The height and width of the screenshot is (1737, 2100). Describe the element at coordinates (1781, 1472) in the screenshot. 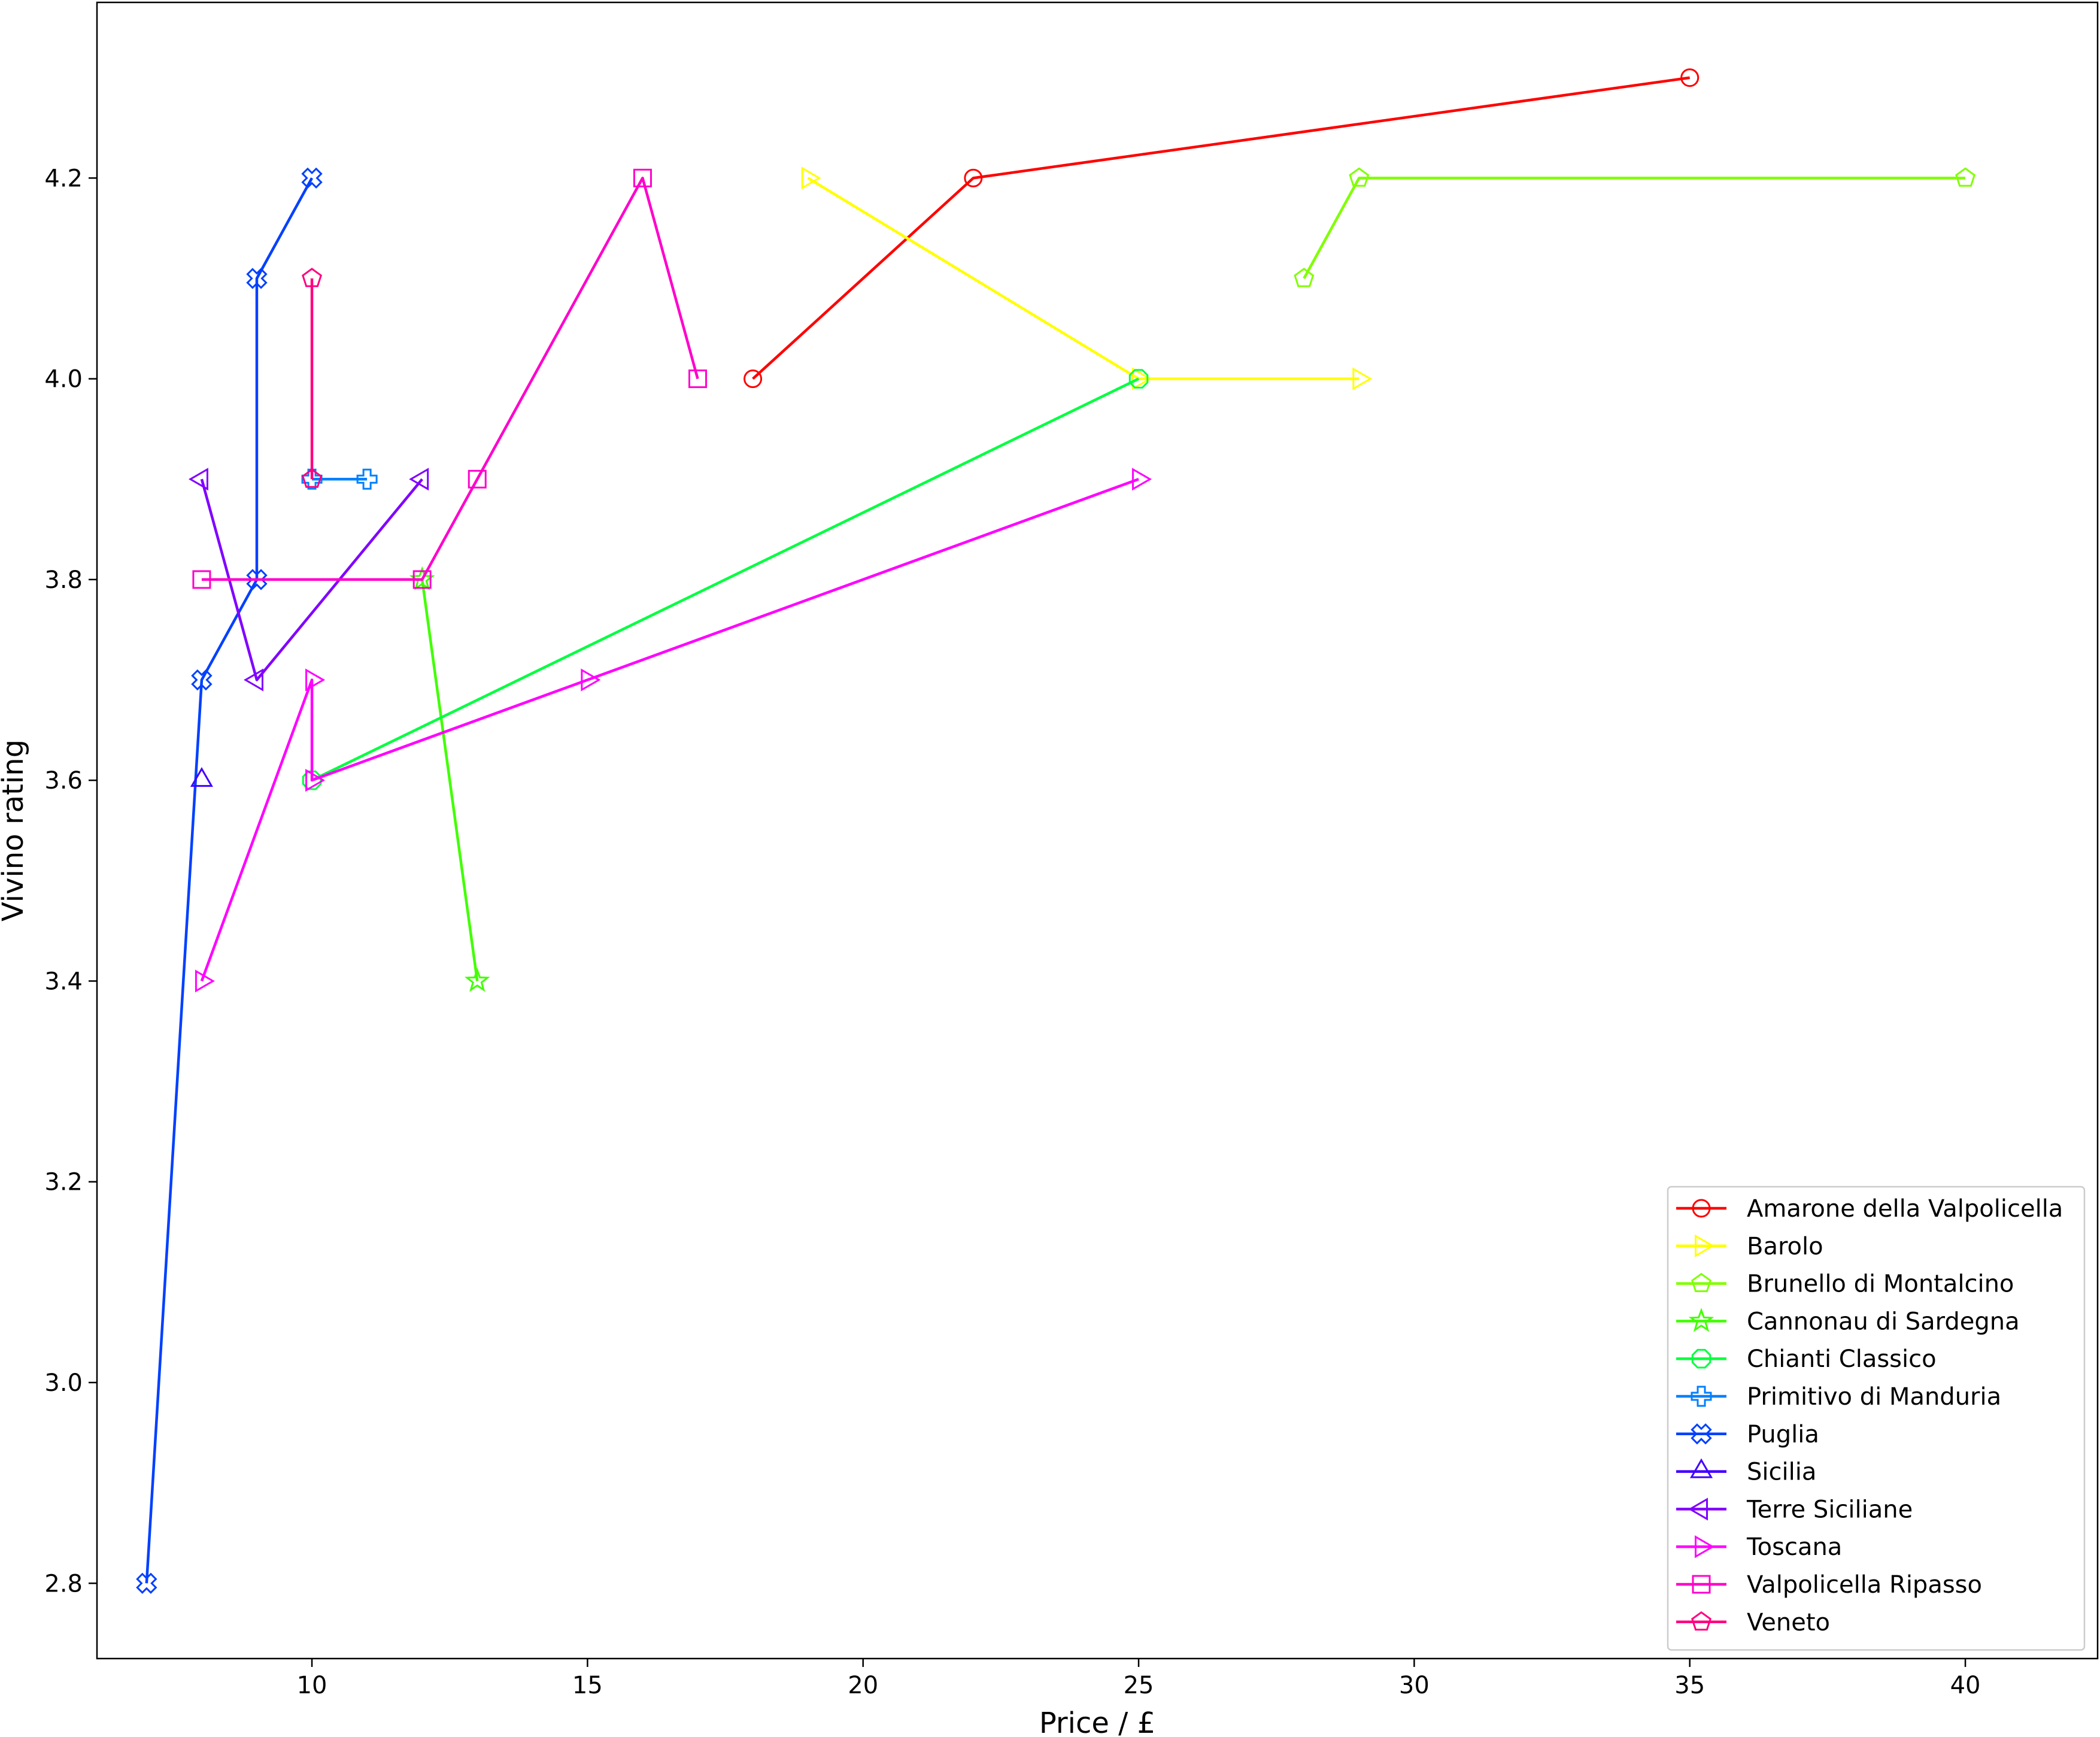

I see `legend-label: Sicilia` at that location.